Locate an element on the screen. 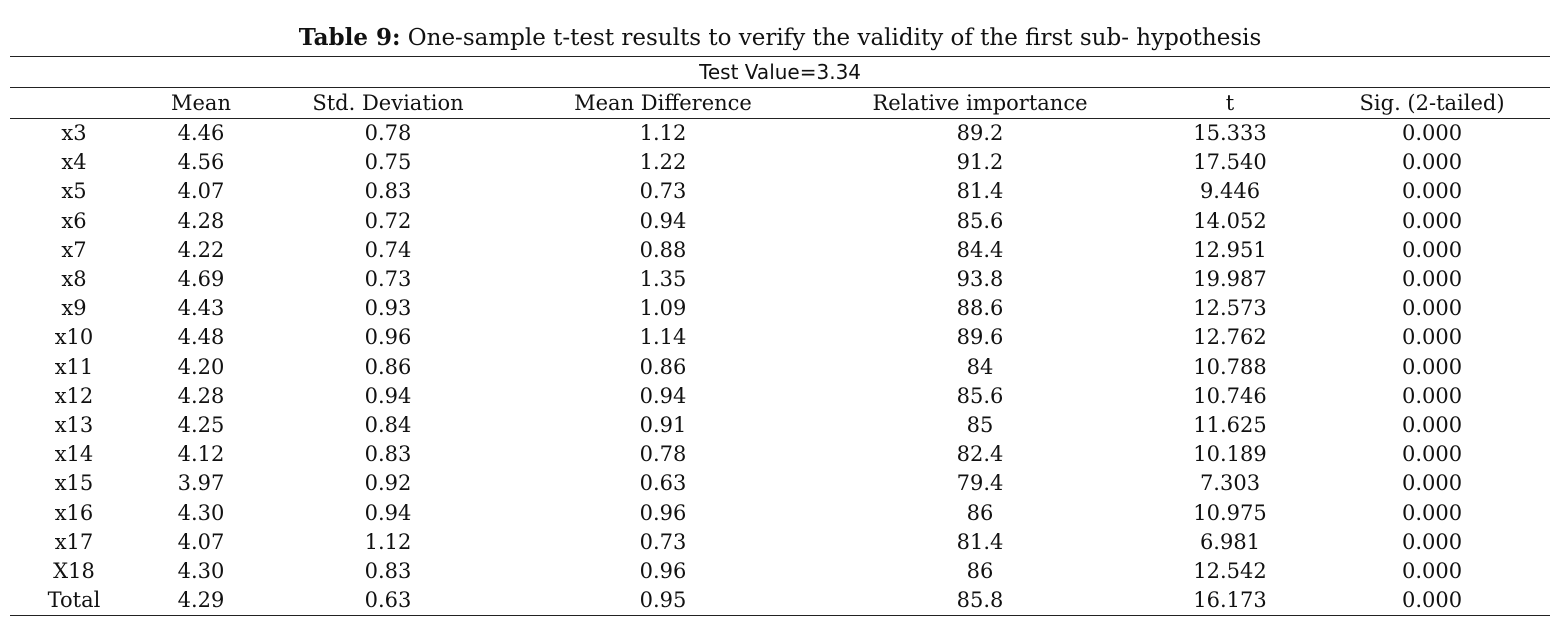  cell-mean: 4.30 is located at coordinates (201, 570).